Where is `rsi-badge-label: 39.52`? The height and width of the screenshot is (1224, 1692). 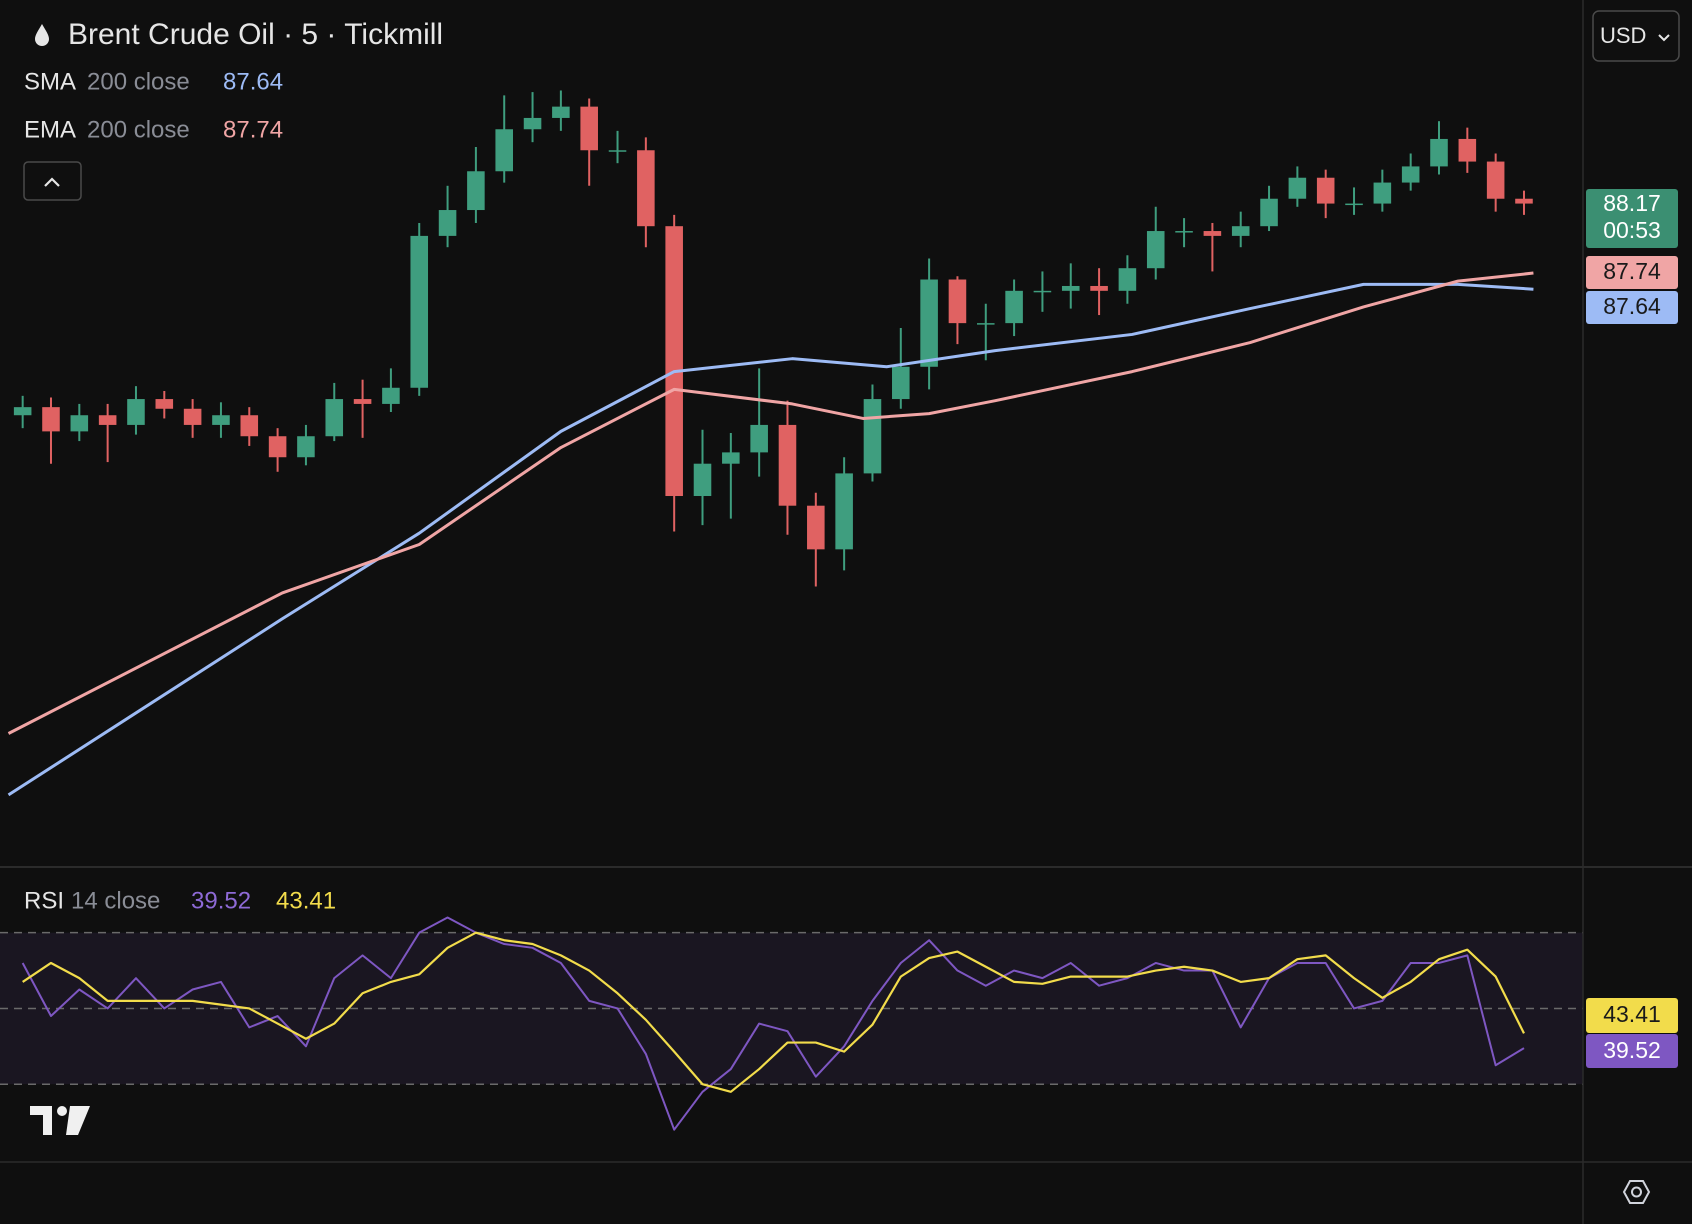
rsi-badge-label: 39.52 is located at coordinates (1632, 1050).